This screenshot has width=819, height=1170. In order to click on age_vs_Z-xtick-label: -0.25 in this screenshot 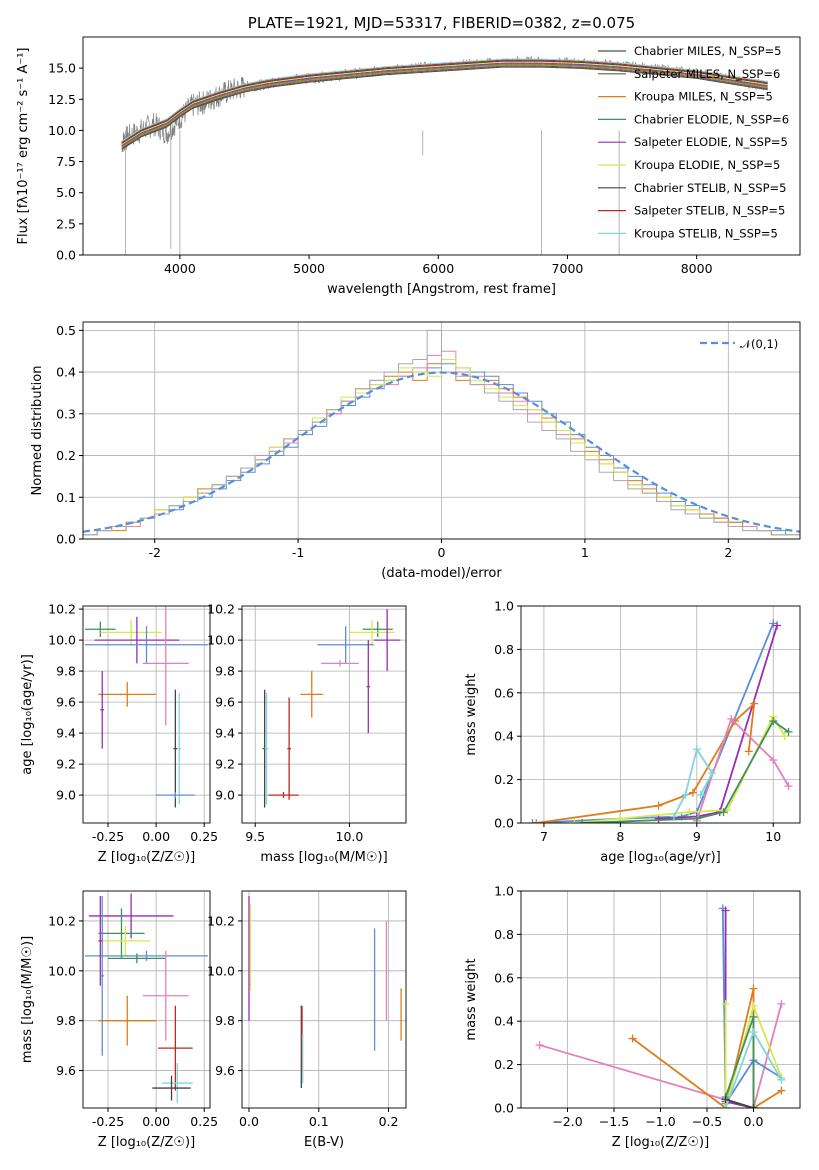, I will do `click(108, 836)`.